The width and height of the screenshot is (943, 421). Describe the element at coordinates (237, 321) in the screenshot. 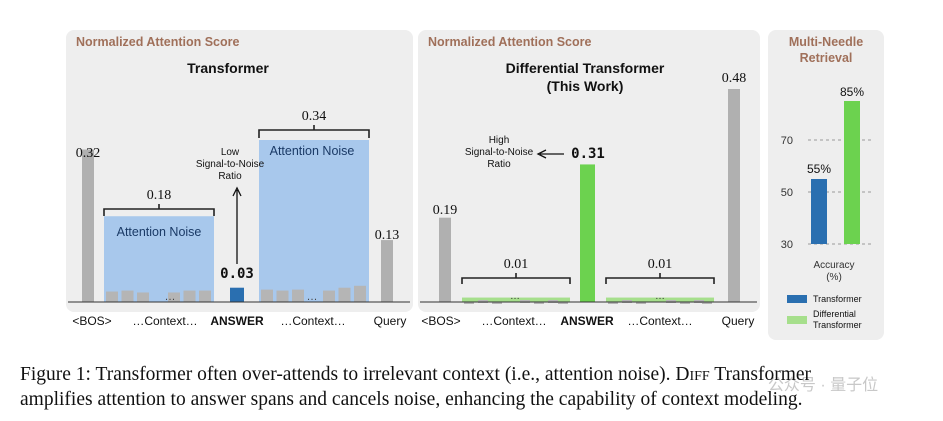

I see `panel1-cat-answer: ANSWER` at that location.